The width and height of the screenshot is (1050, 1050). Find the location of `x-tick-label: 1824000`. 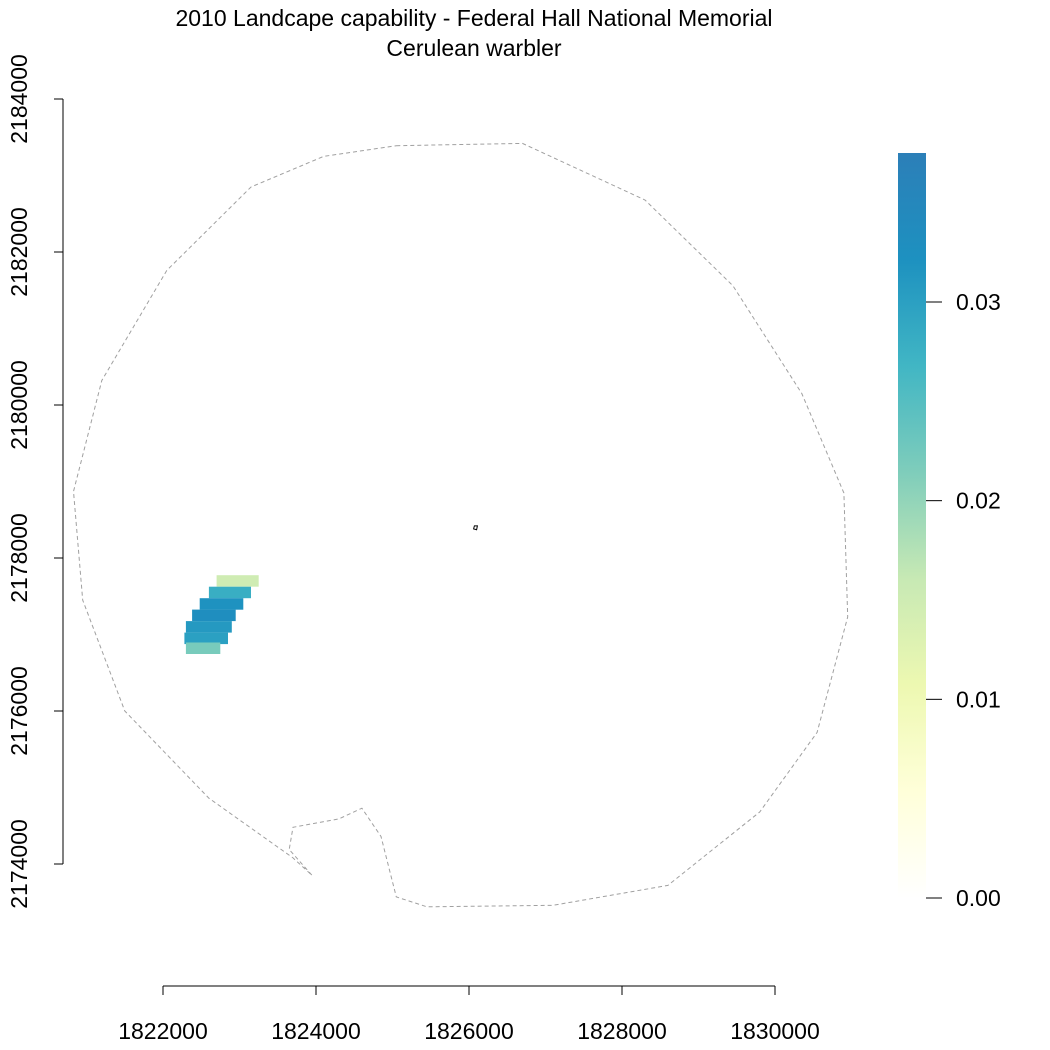

x-tick-label: 1824000 is located at coordinates (316, 1031).